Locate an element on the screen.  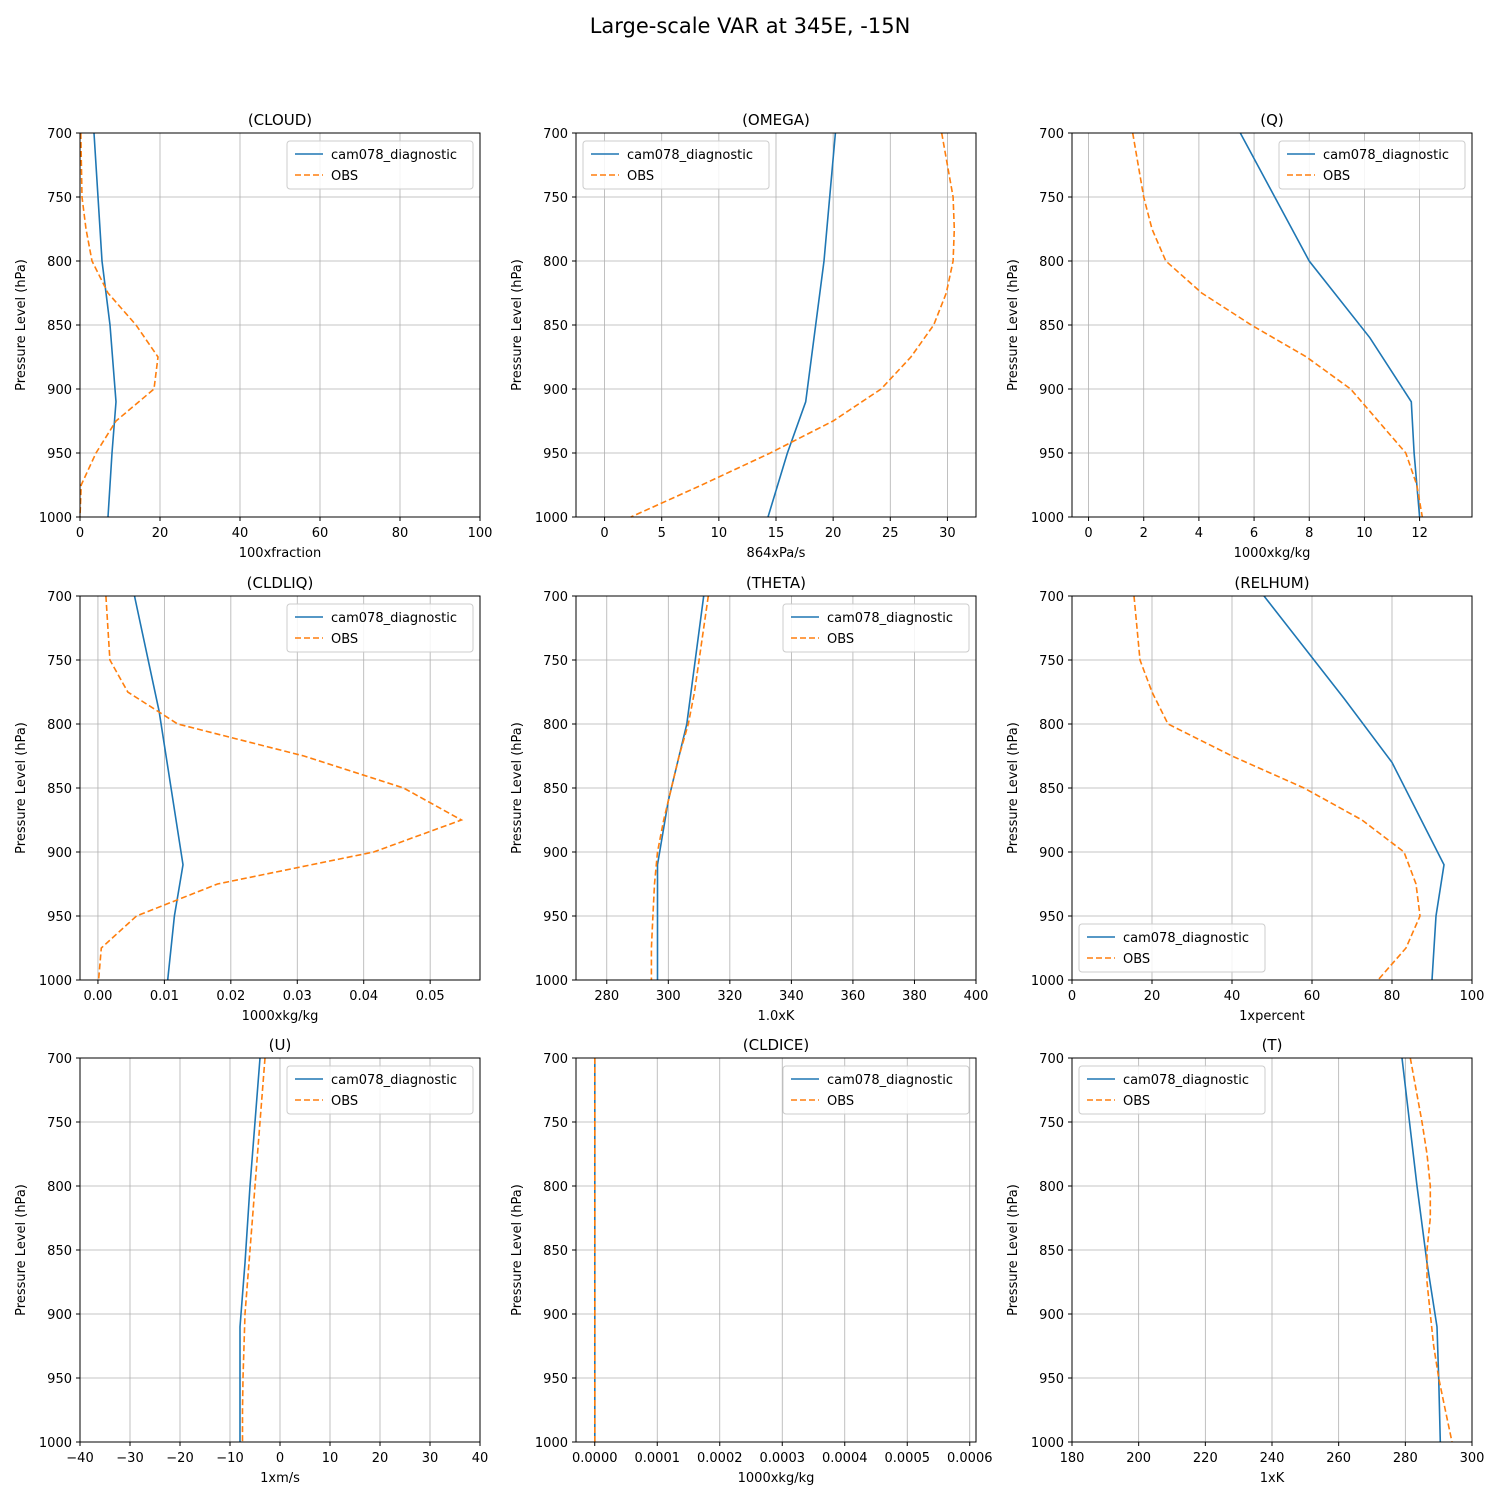
x-tick-label: 100 is located at coordinates (480, 533).